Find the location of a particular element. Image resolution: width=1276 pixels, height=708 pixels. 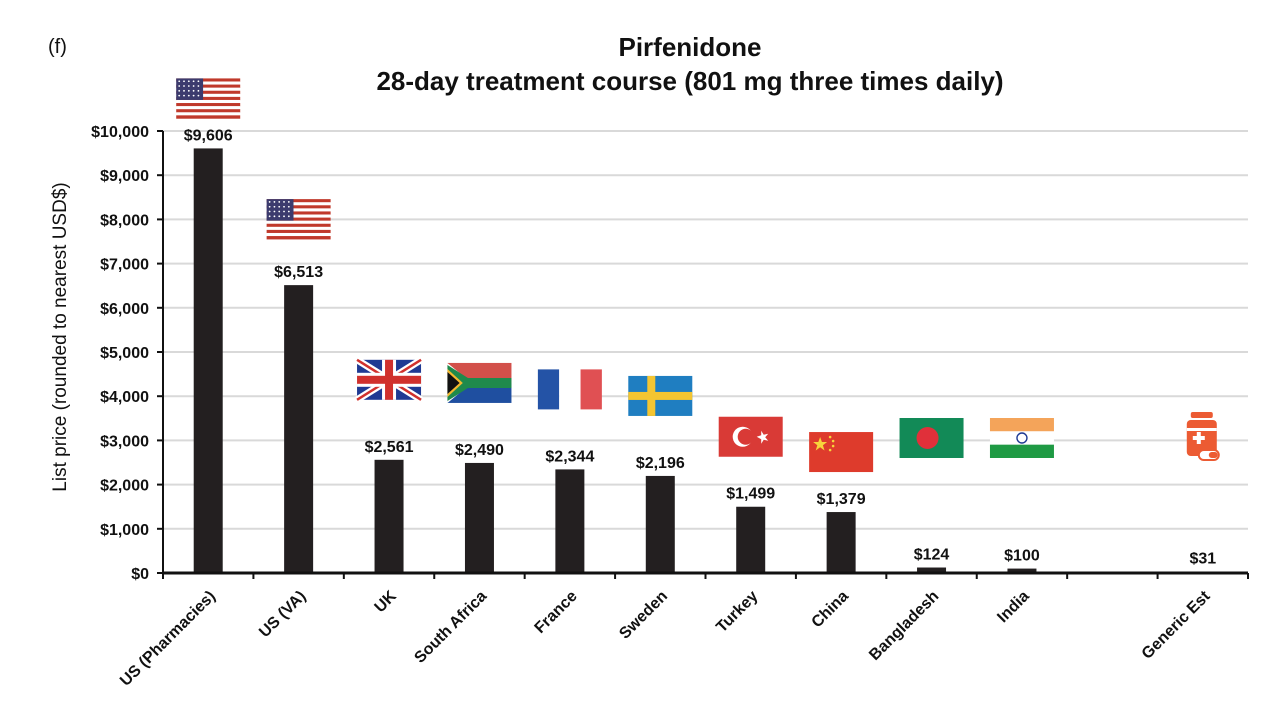

value-label: $9,606 is located at coordinates (208, 135).